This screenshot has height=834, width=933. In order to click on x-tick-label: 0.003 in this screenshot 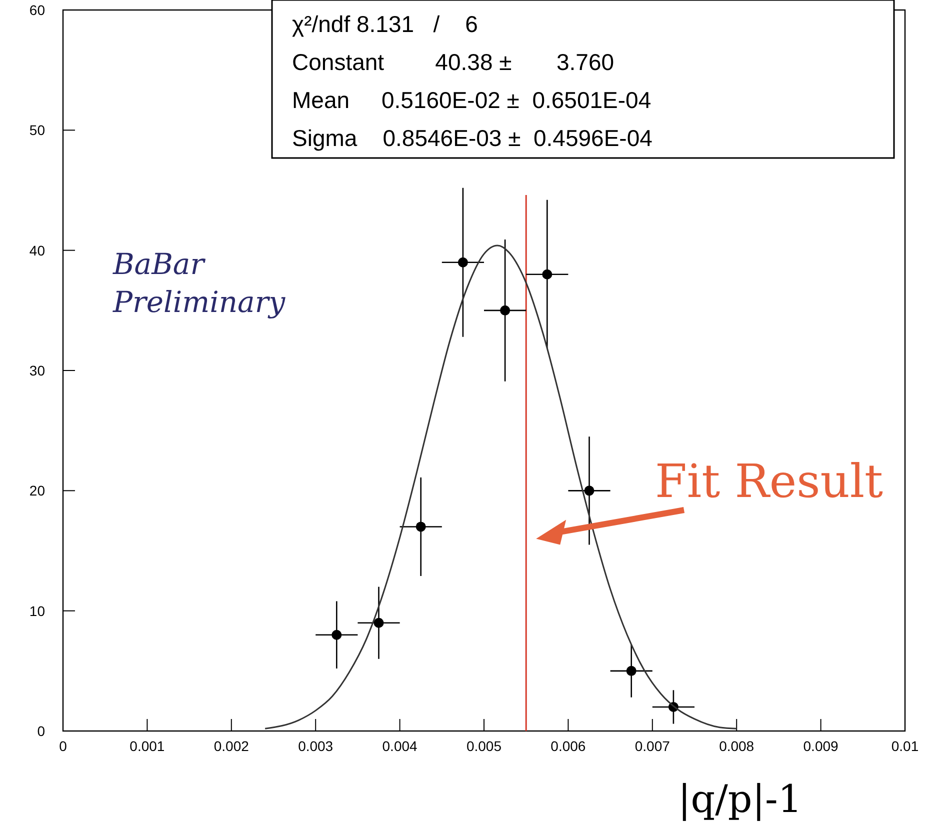, I will do `click(316, 746)`.